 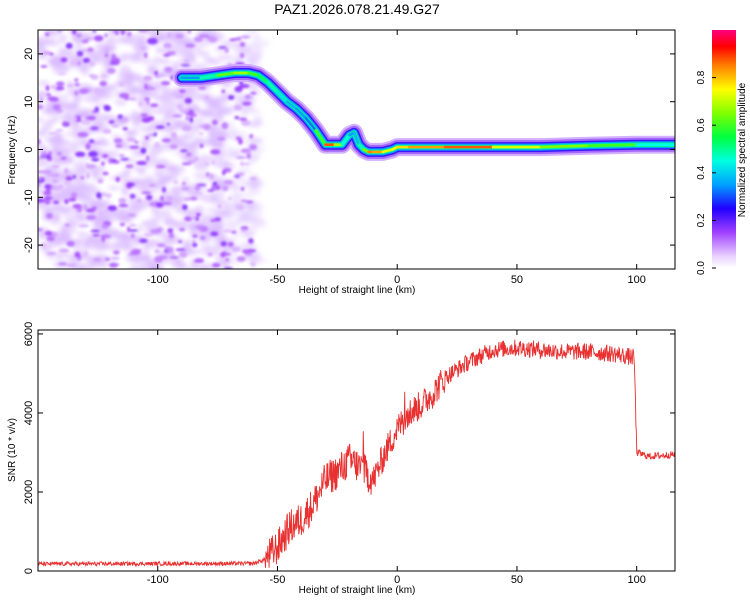 I want to click on spectrogram-xlabel: Height of straight line (km), so click(x=357, y=290).